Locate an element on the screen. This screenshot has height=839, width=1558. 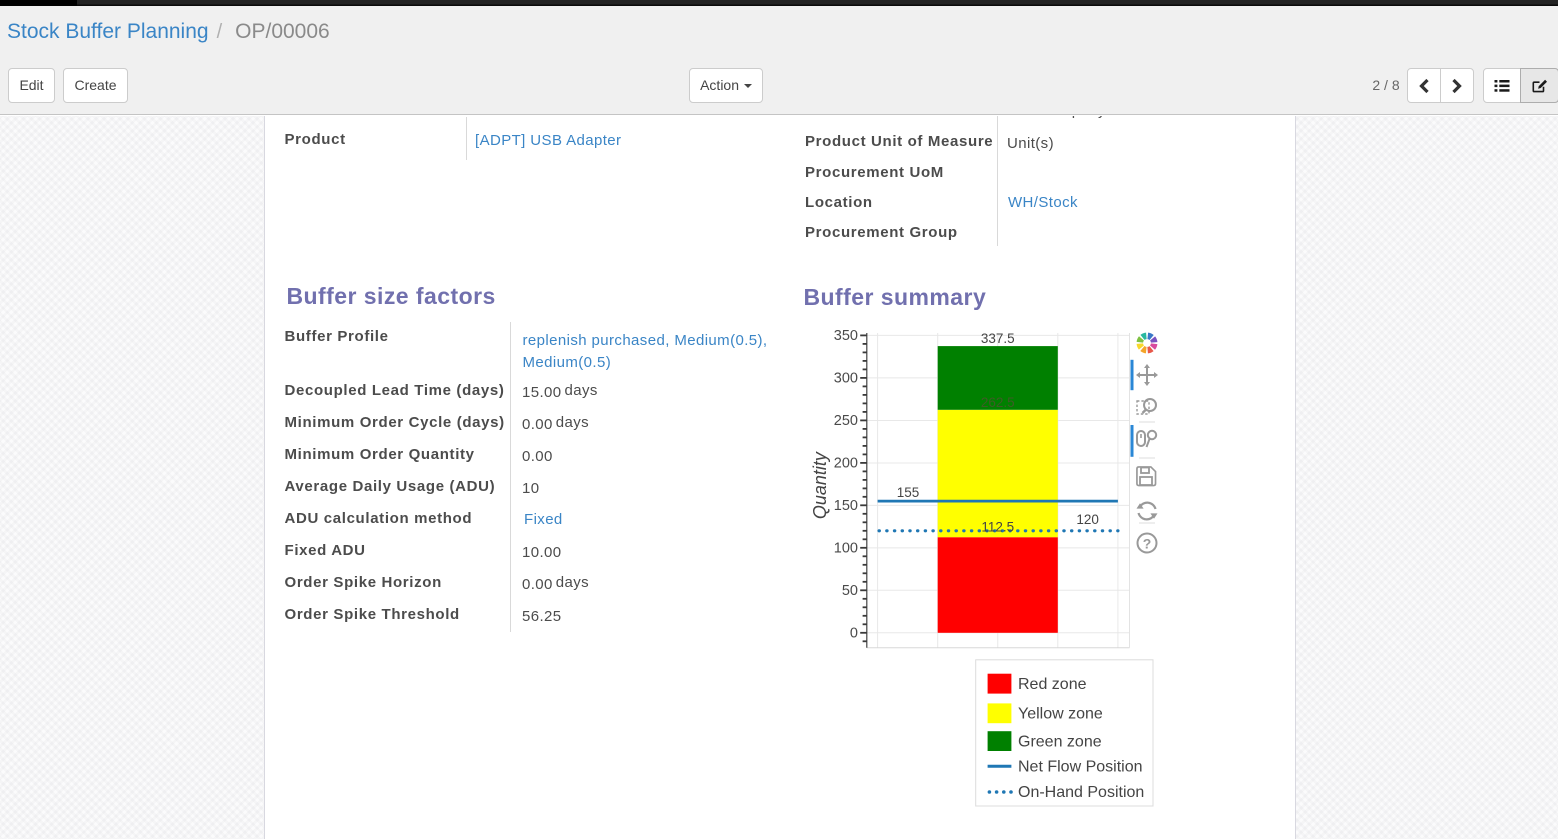
svg-text: 0 is located at coordinates (854, 633).